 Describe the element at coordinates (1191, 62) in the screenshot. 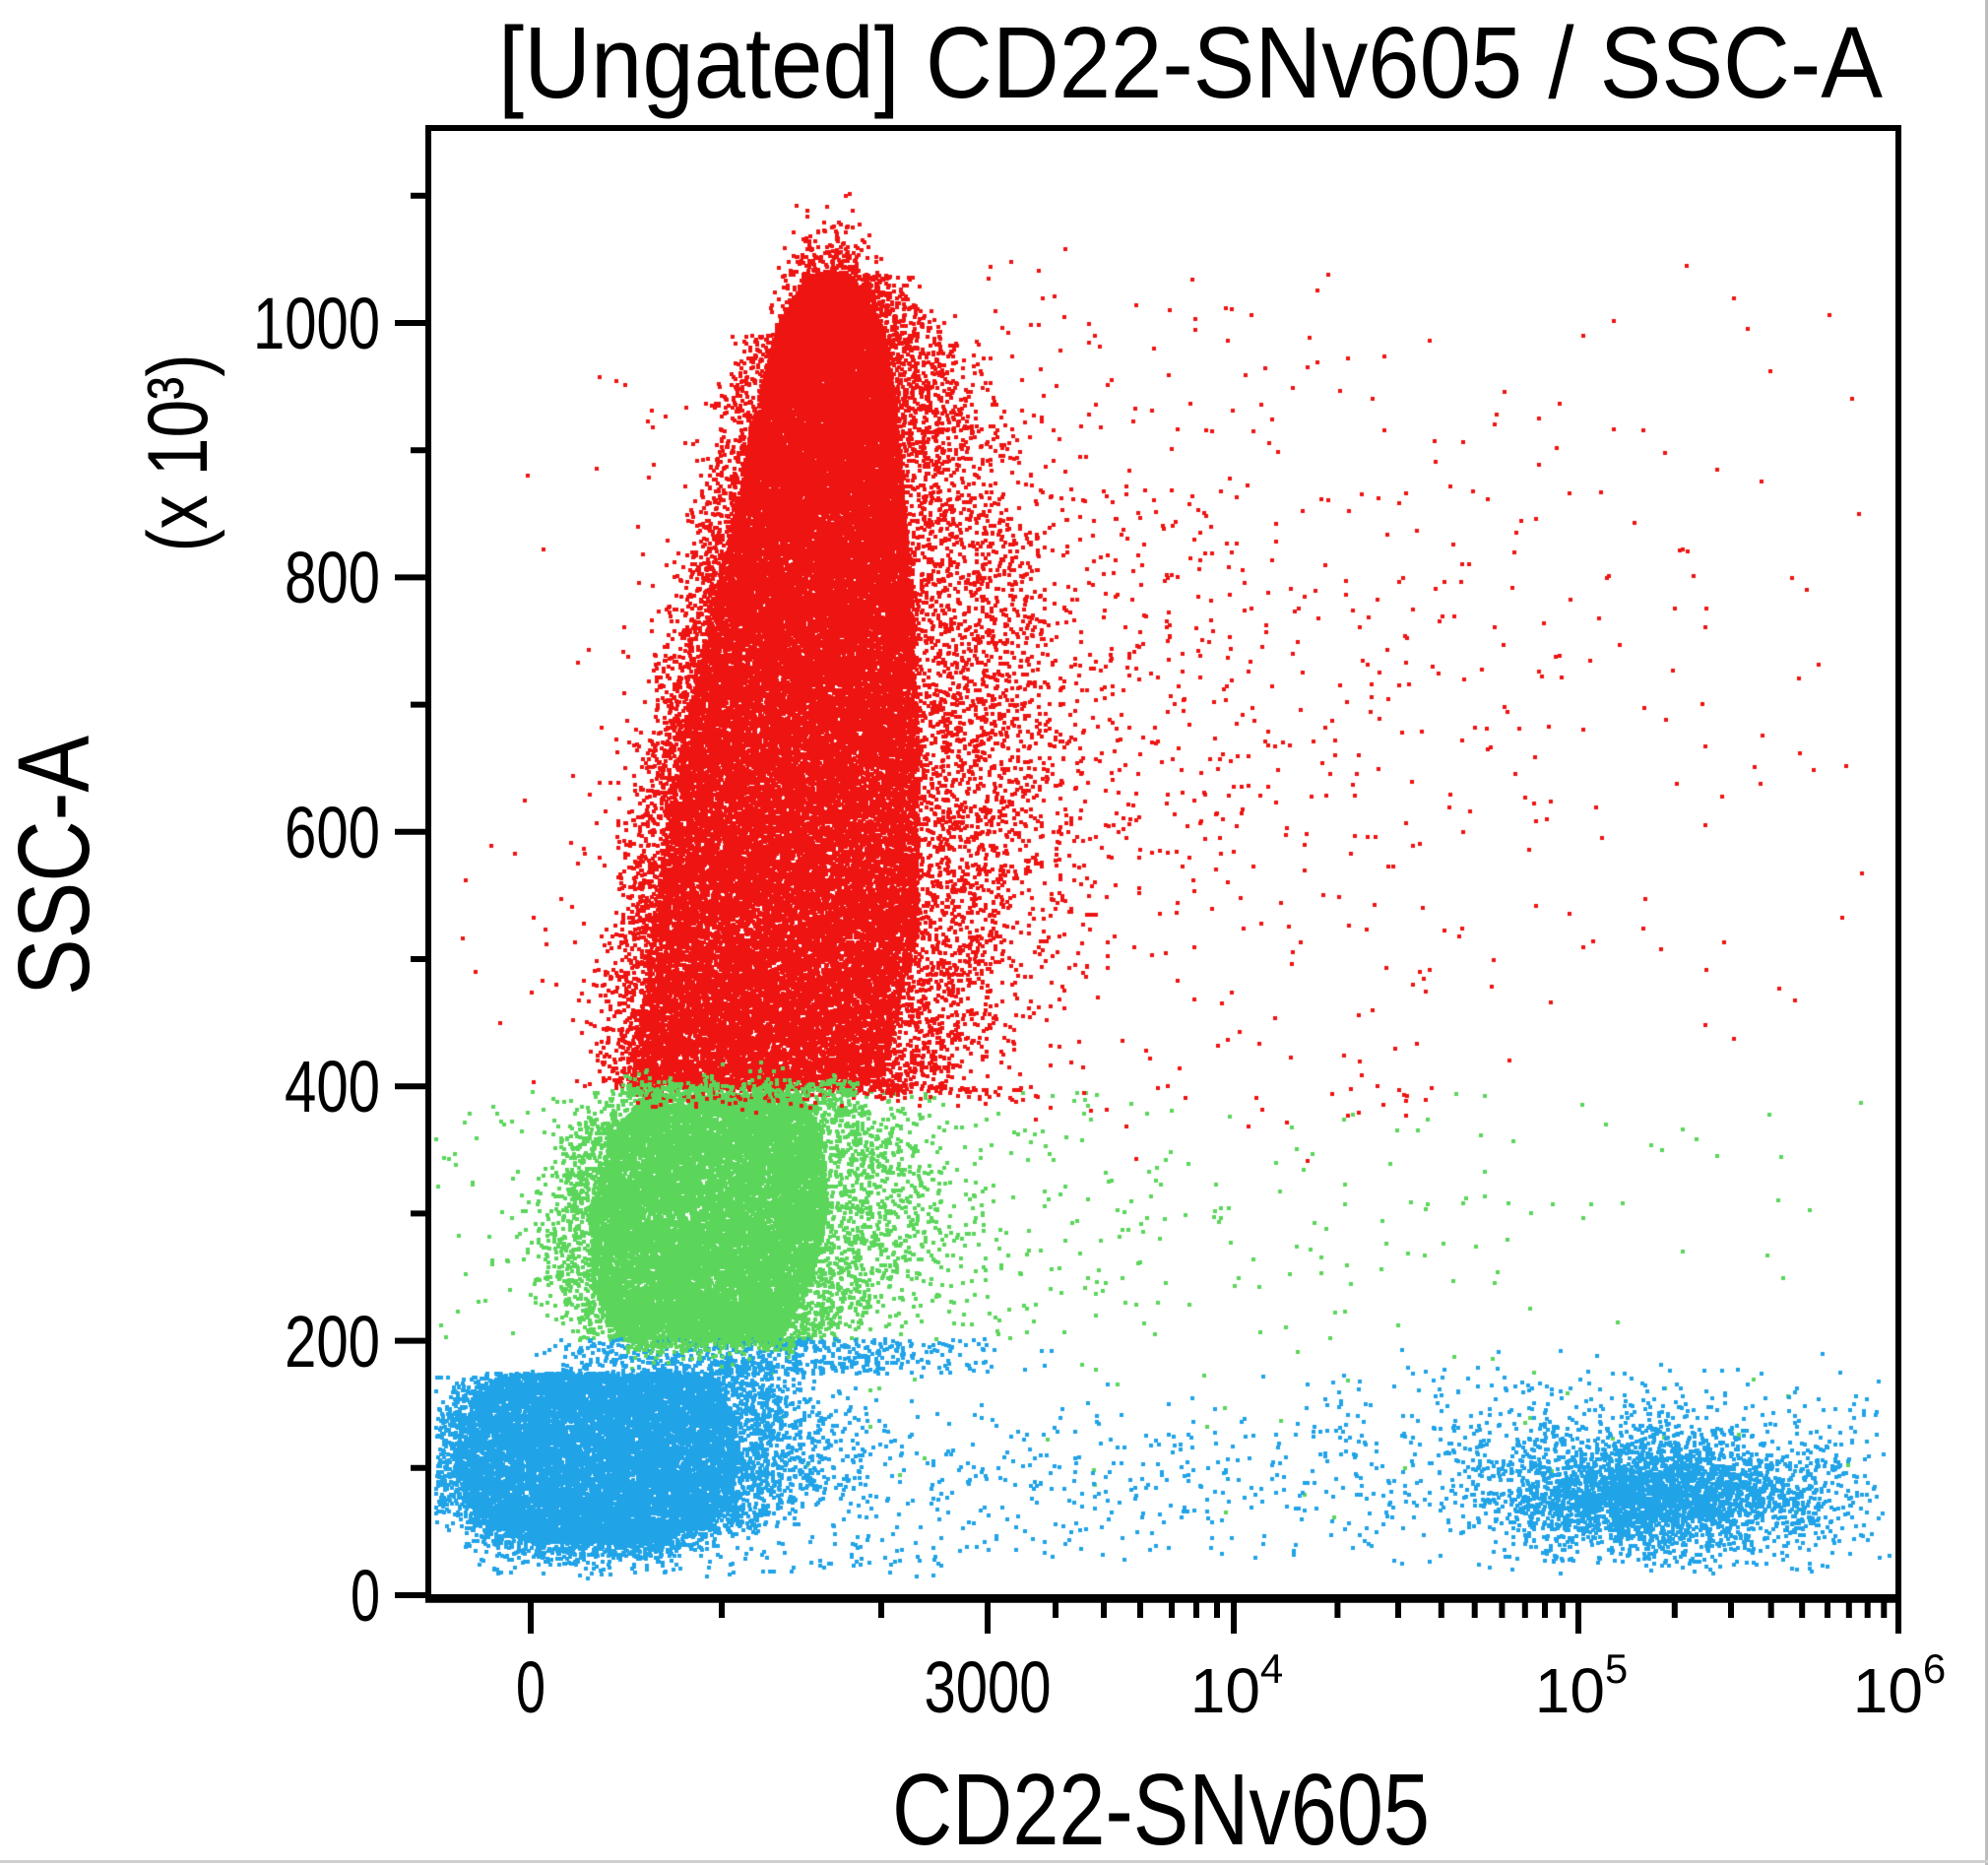

I see `svg-text: [Ungated] CD22-SNv605 / SSC-A` at that location.